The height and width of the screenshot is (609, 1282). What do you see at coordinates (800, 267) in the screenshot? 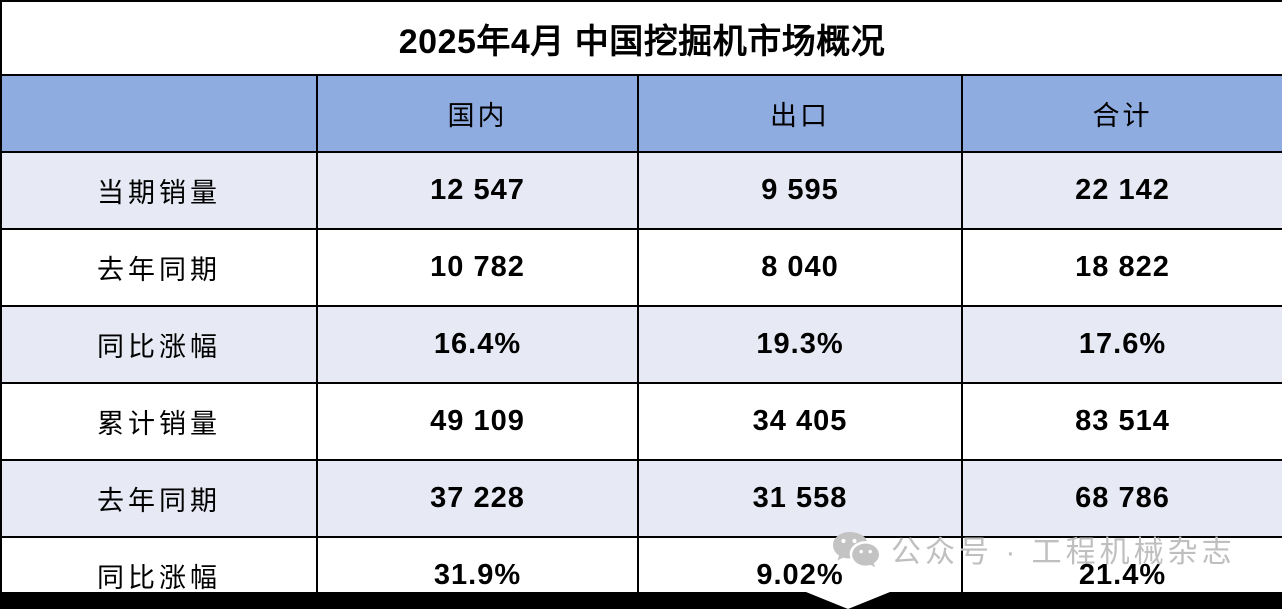
I see `cell-export: 8 040` at bounding box center [800, 267].